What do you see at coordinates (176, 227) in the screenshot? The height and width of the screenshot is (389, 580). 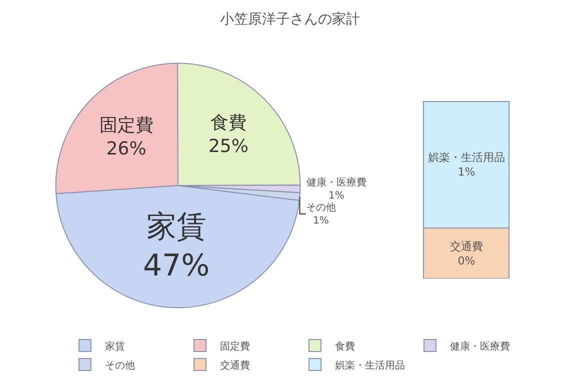 I see `slice-label: 家賃` at bounding box center [176, 227].